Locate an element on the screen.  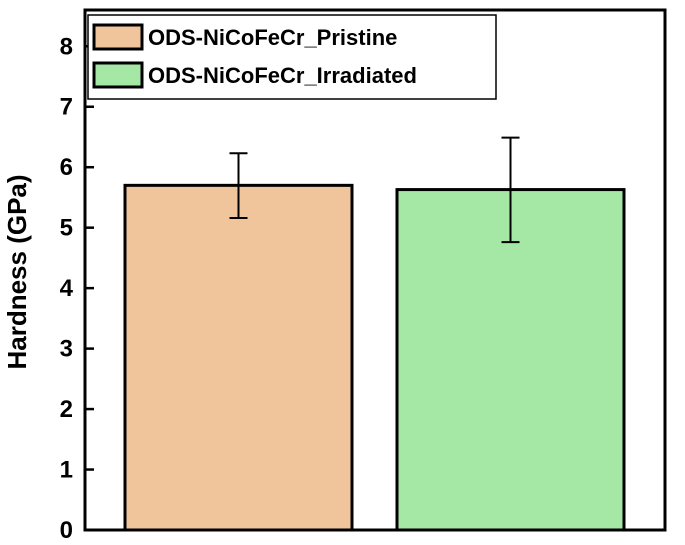
y-tick-label: 8 is located at coordinates (66, 46).